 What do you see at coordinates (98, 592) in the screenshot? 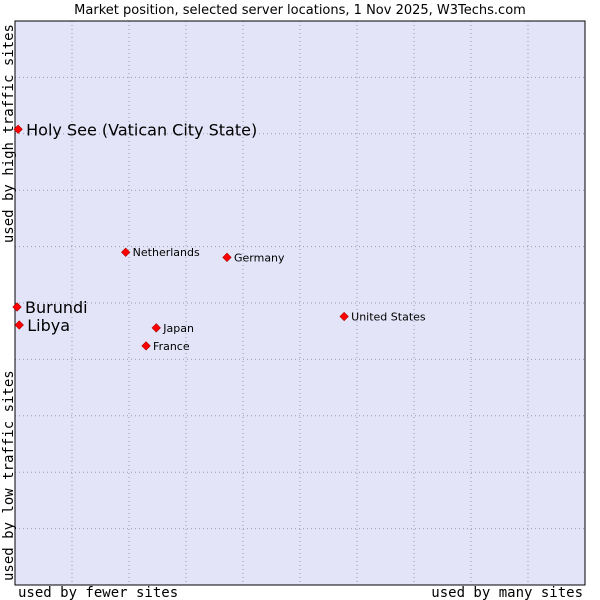
I see `x-axis-label-left: used by fewer sites` at bounding box center [98, 592].